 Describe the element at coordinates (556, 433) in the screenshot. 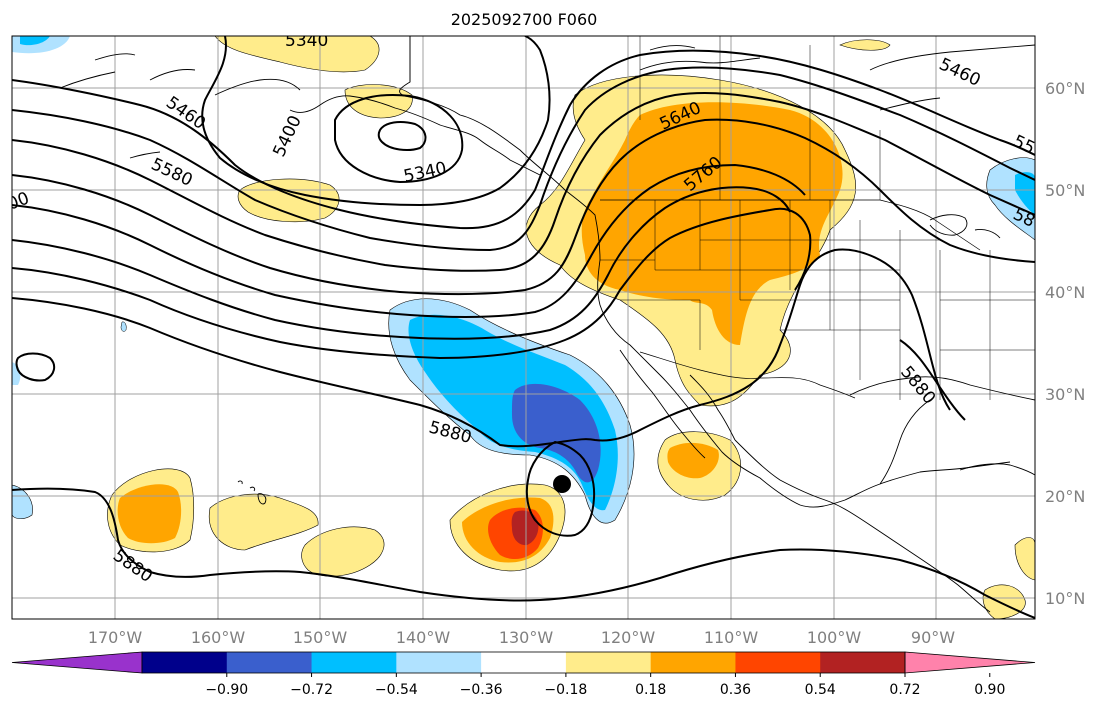

I see `negative-anomaly-pacific-core` at that location.